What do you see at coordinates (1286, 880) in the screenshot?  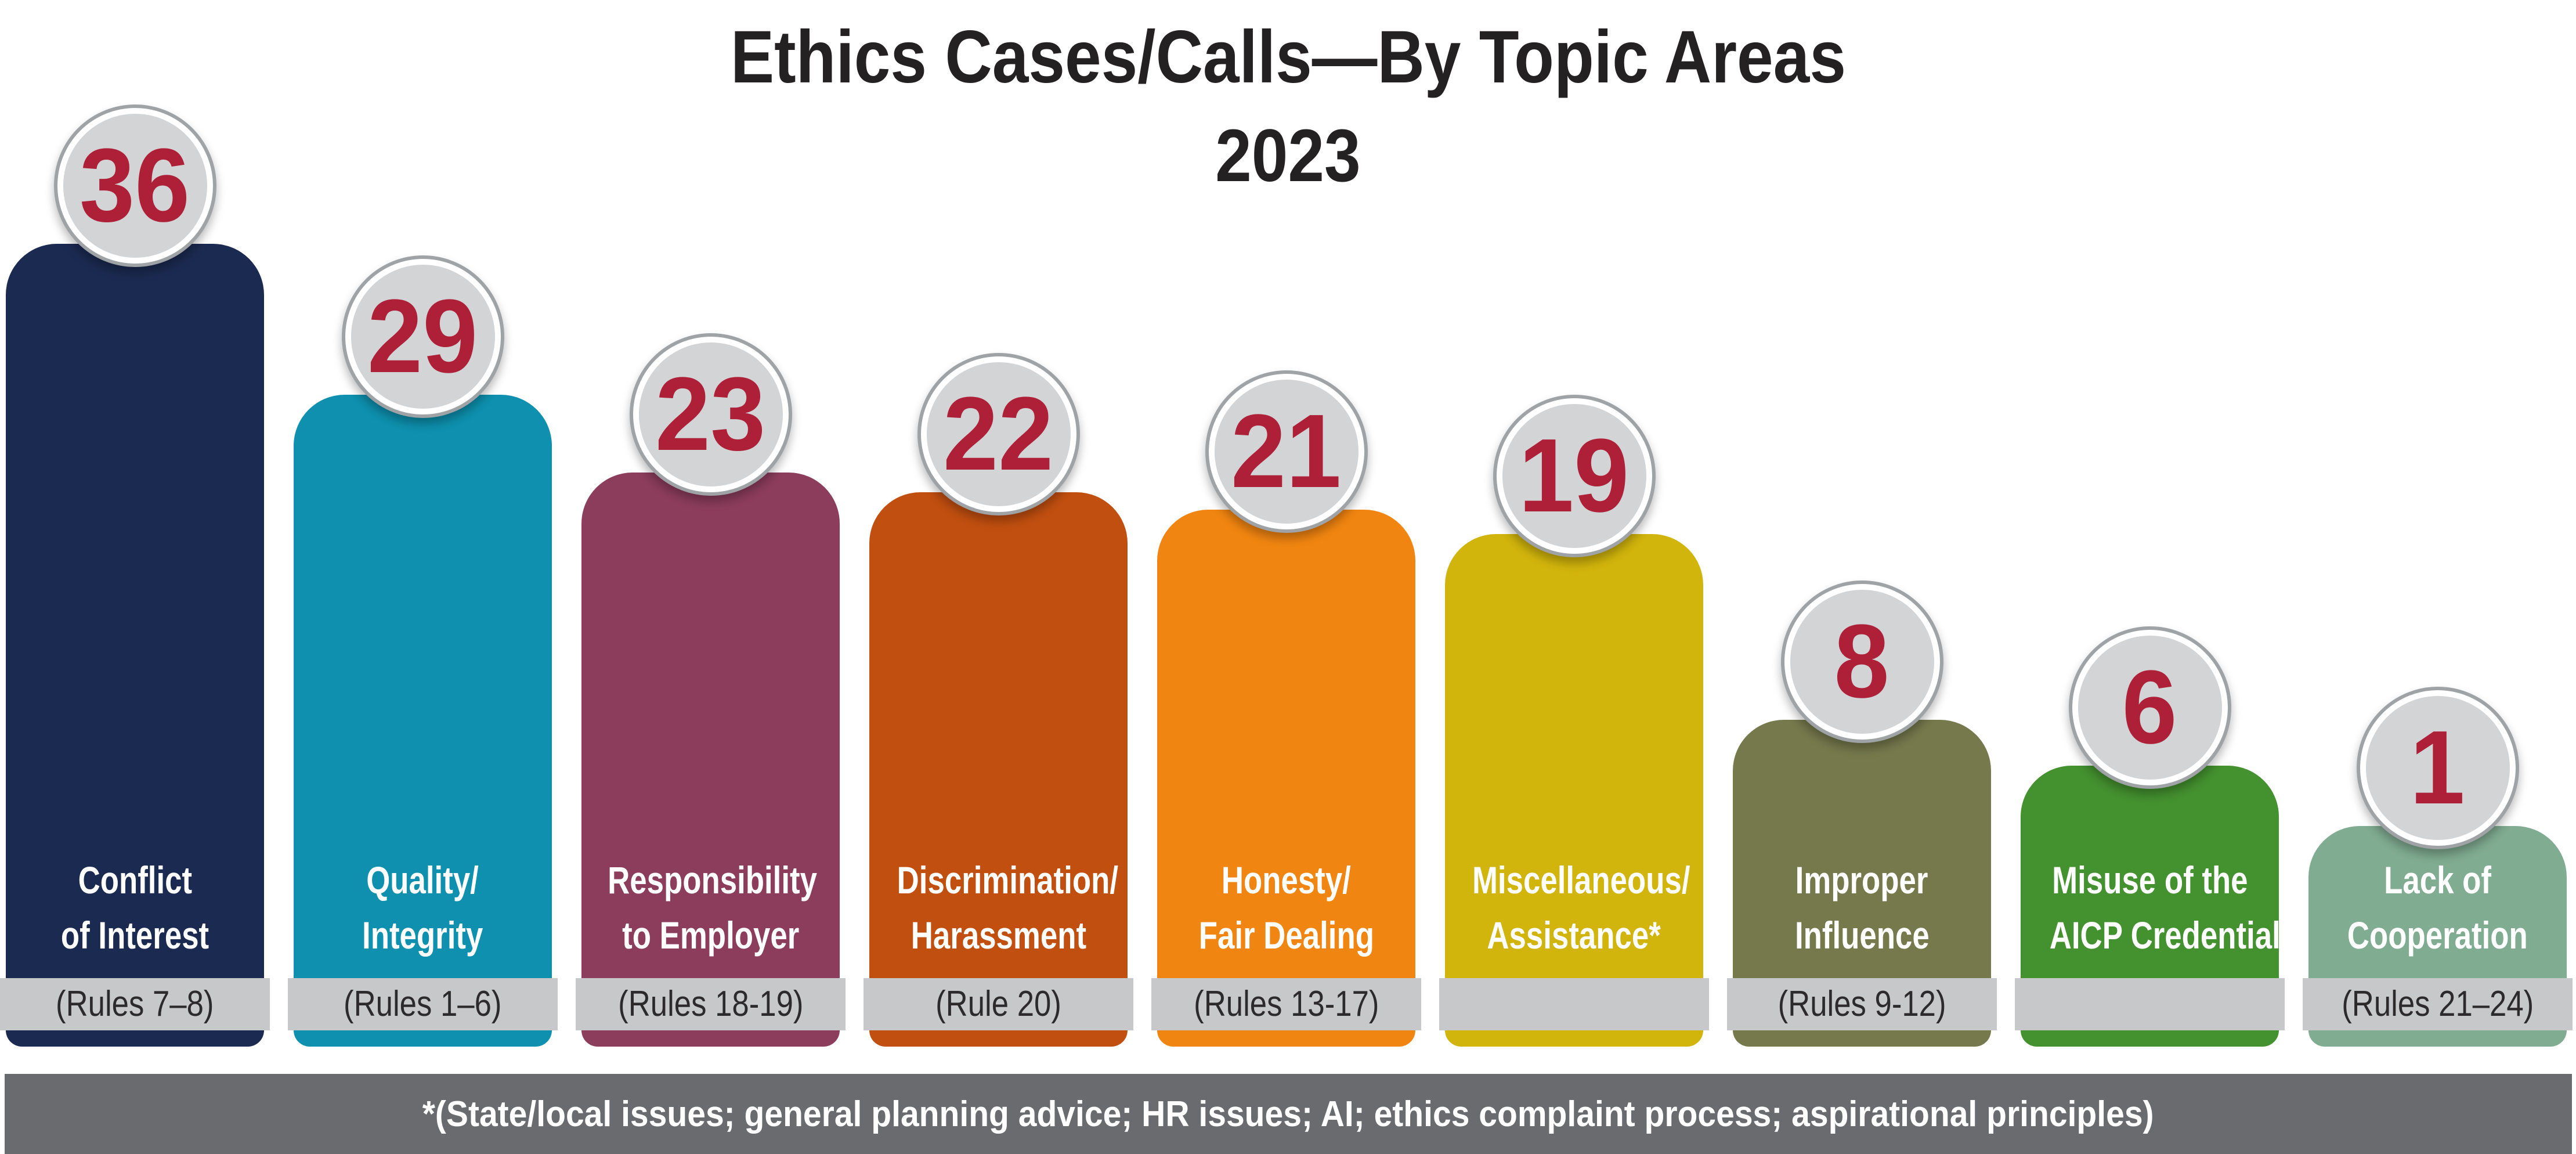 I see `bar-label-line1: Honesty/` at bounding box center [1286, 880].